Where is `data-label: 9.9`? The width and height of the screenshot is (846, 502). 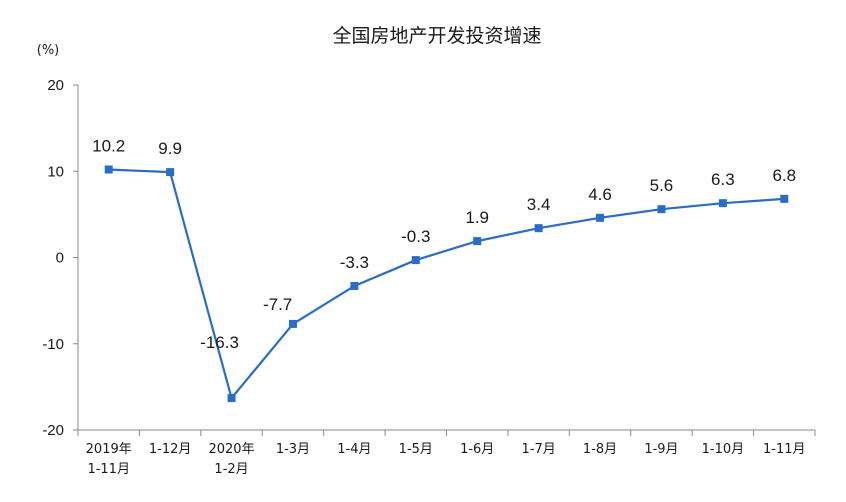
data-label: 9.9 is located at coordinates (170, 148).